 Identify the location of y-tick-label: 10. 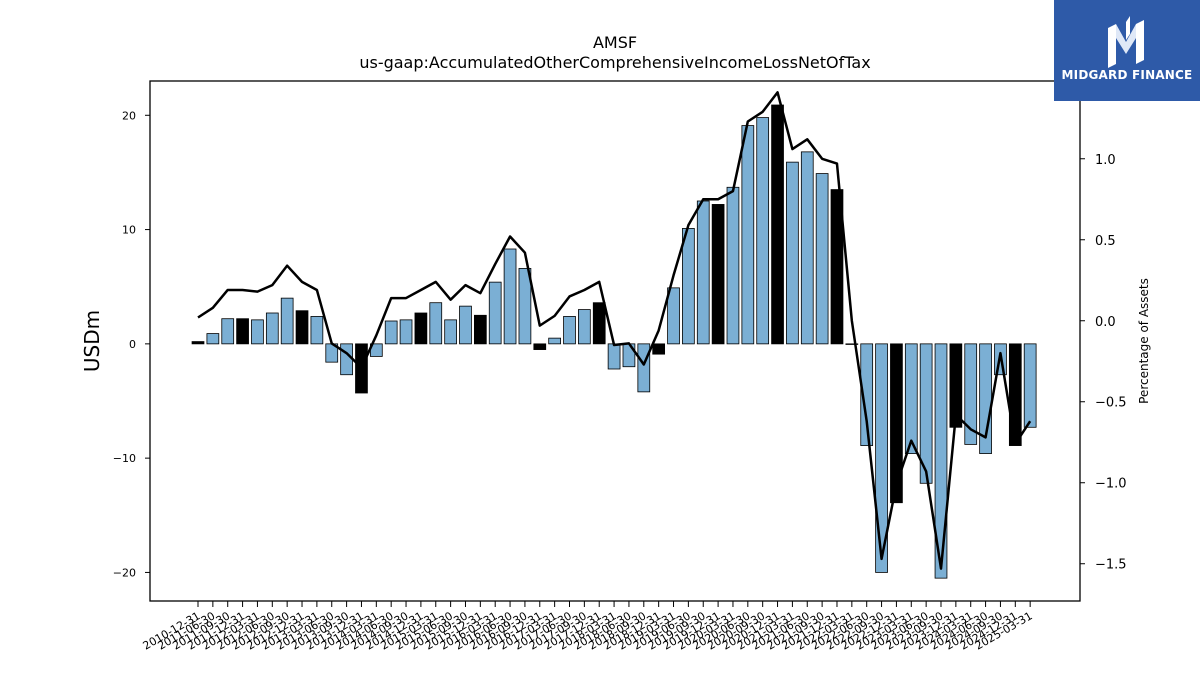
(129, 230).